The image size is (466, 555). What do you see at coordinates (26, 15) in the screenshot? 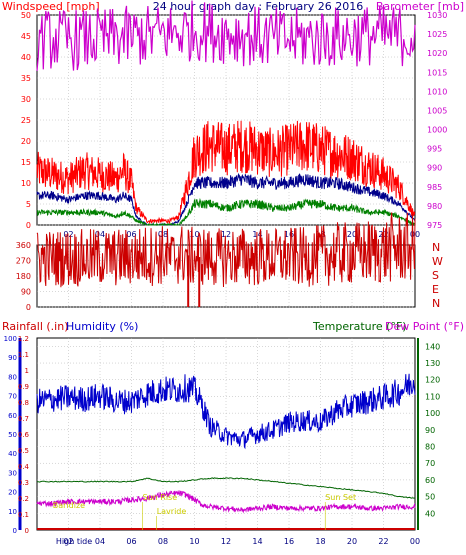
I see `wind-y-tick: 50` at bounding box center [26, 15].